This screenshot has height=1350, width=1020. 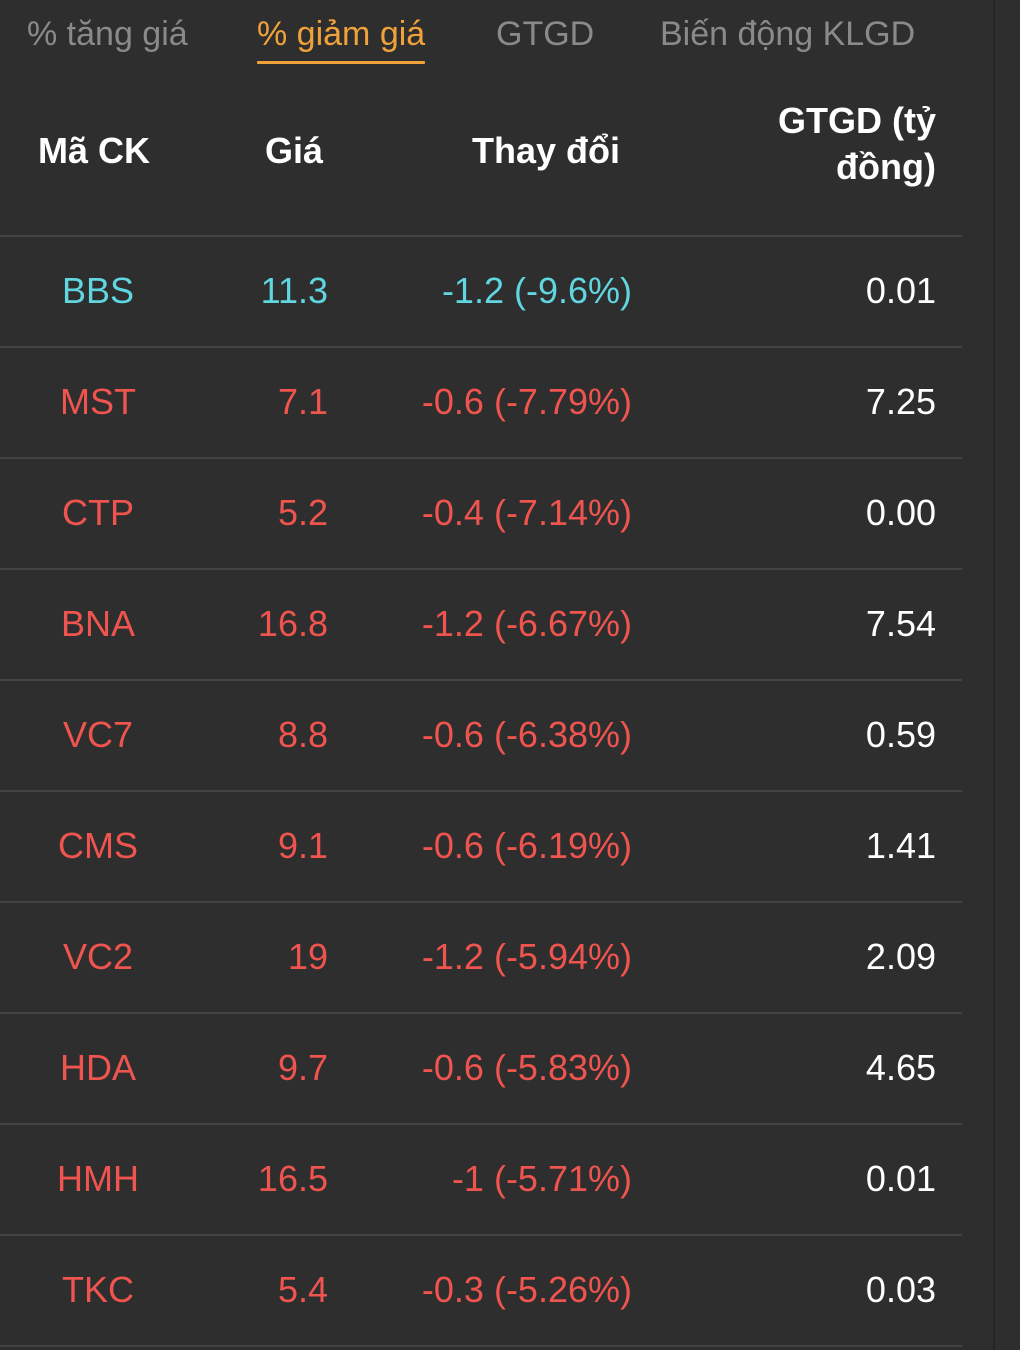 I want to click on table-row: VC2 19 -1.2 (-5.94%) 2.09, so click(x=481, y=958).